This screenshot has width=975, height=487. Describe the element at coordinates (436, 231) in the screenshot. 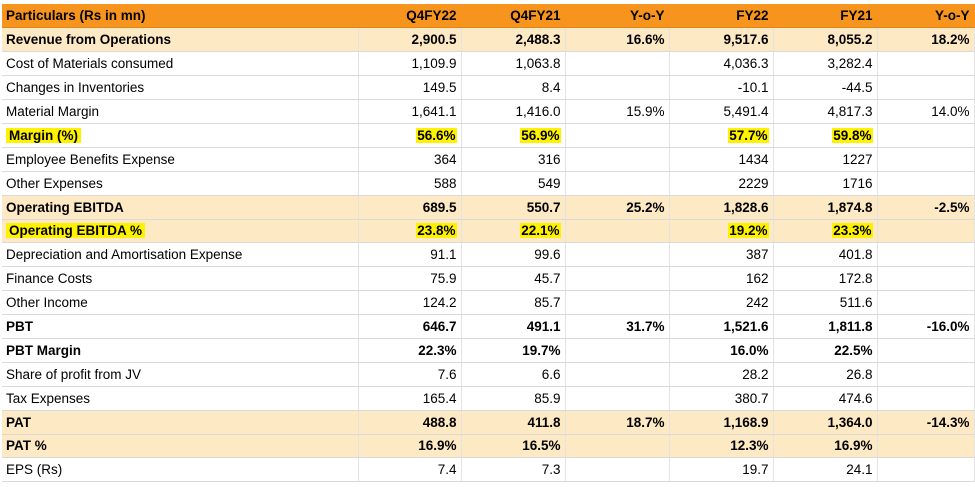

I see `cell-value: 23.8%` at that location.